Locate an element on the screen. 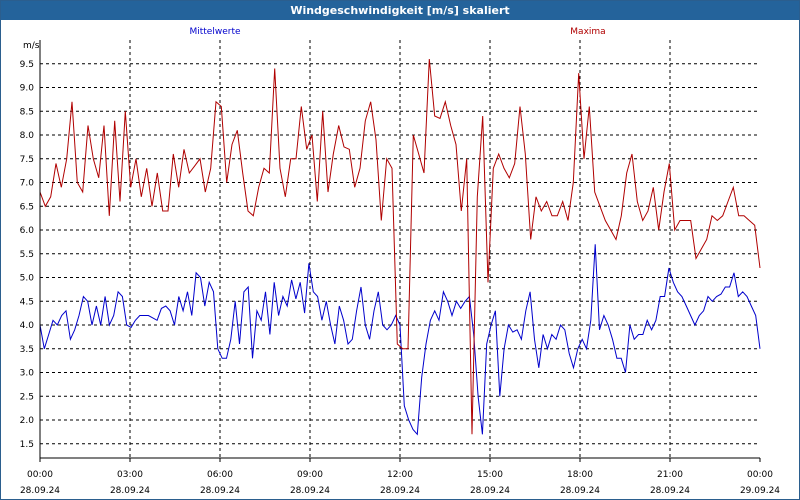  y-tick-label: 2.5 is located at coordinates (27, 397).